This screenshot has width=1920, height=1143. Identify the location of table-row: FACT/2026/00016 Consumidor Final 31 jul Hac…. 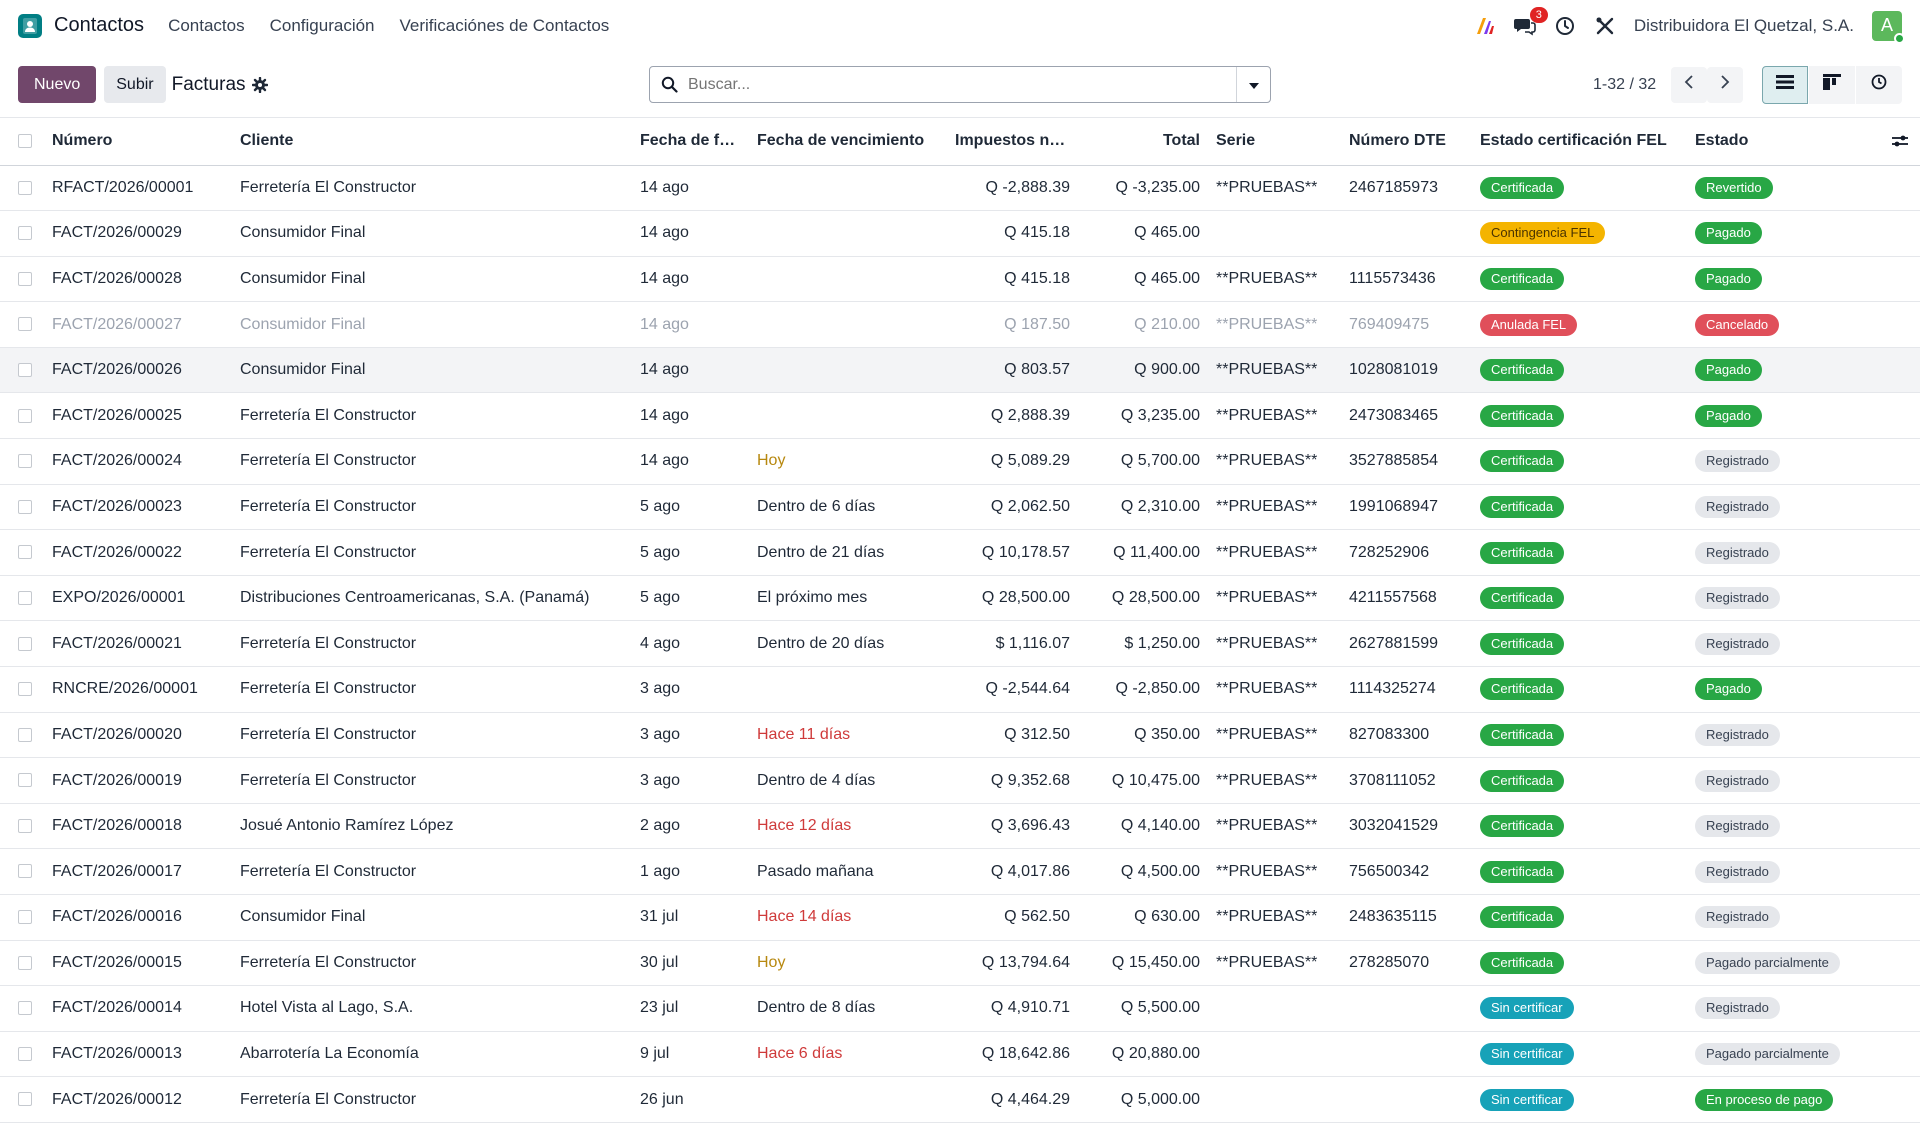
(960, 918).